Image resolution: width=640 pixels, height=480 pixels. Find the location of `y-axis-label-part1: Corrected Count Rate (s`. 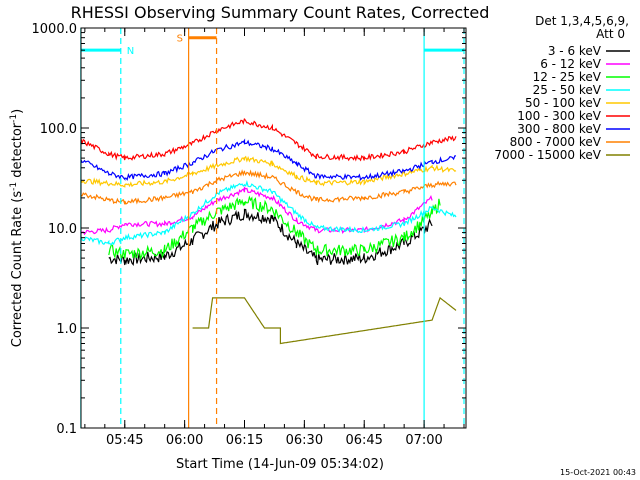

y-axis-label-part1: Corrected Count Rate (s is located at coordinates (17, 269).